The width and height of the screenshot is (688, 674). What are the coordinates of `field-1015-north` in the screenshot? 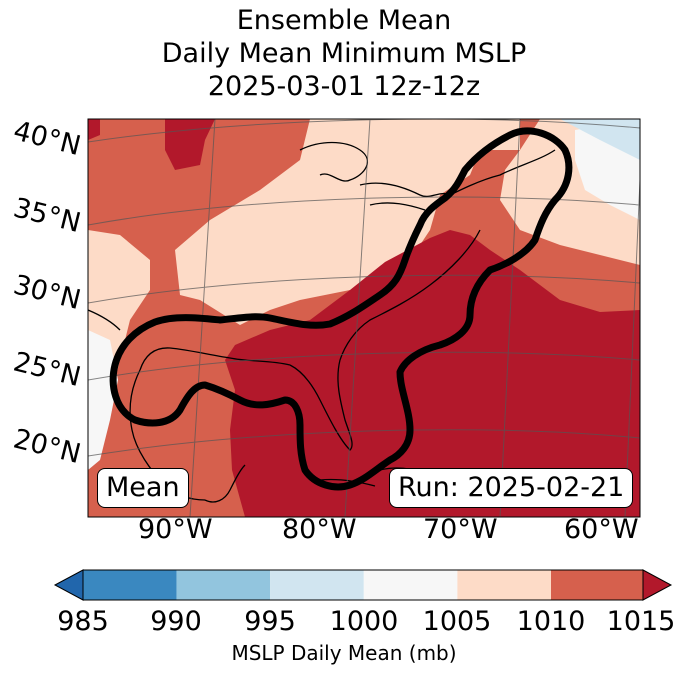 It's located at (94, 129).